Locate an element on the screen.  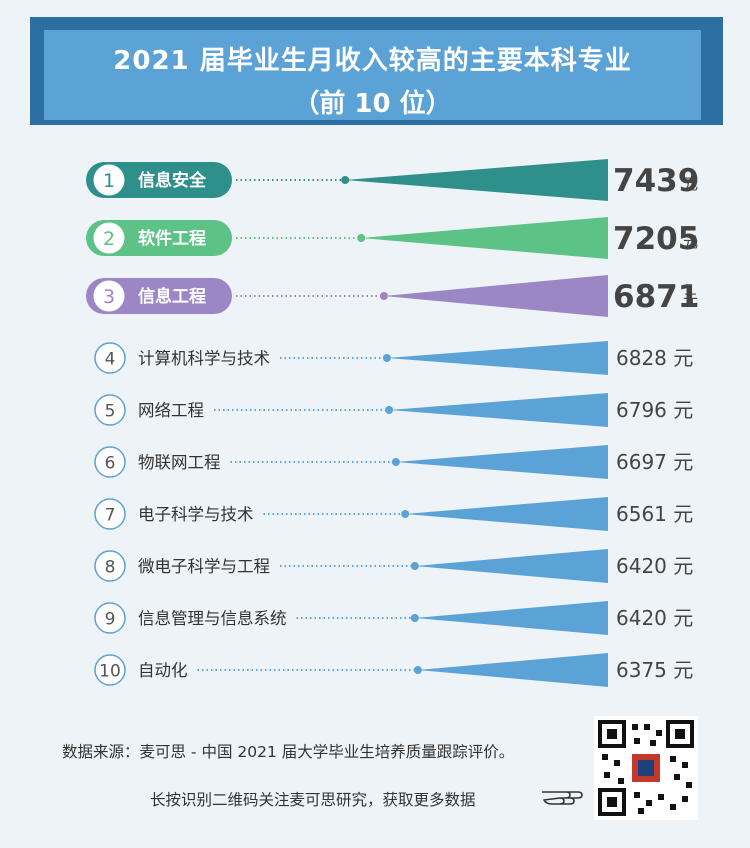
chart-subtitle: （前 10 位） is located at coordinates (372, 104).